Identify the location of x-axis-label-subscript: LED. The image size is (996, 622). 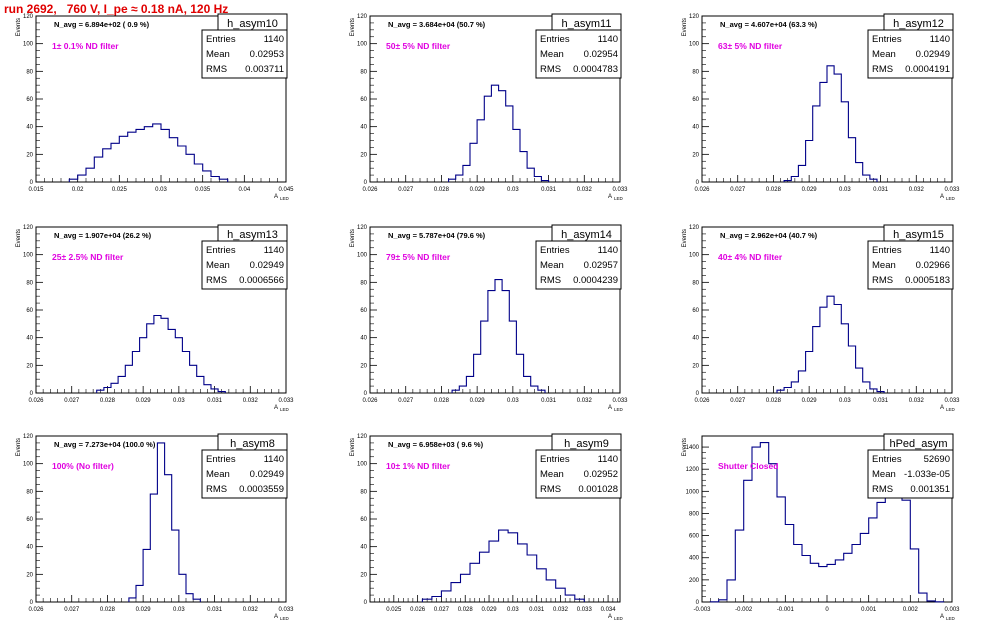
(951, 198).